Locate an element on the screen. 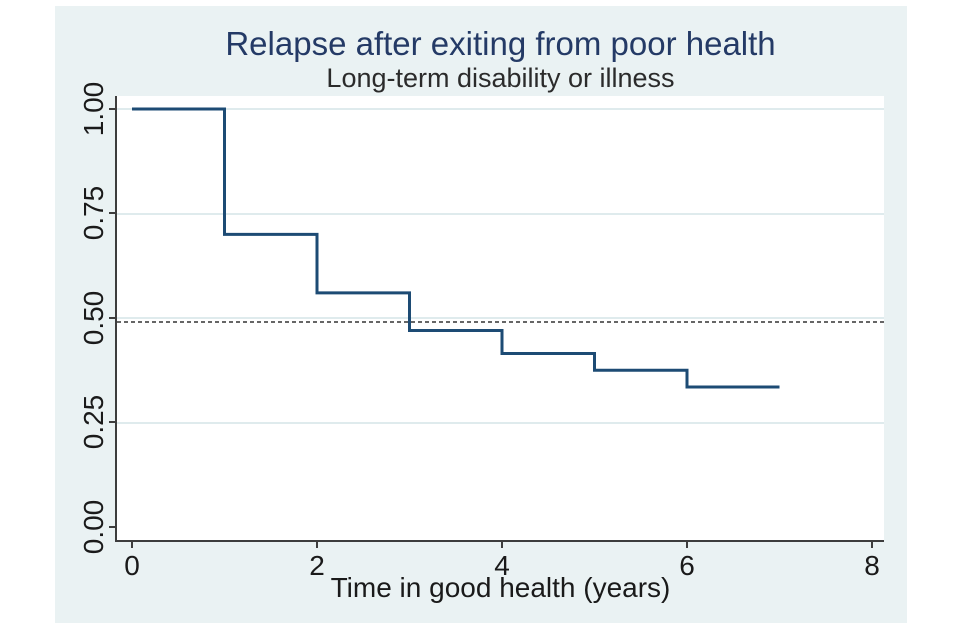  chart-subtitle: Long-term disability or illness is located at coordinates (500, 78).